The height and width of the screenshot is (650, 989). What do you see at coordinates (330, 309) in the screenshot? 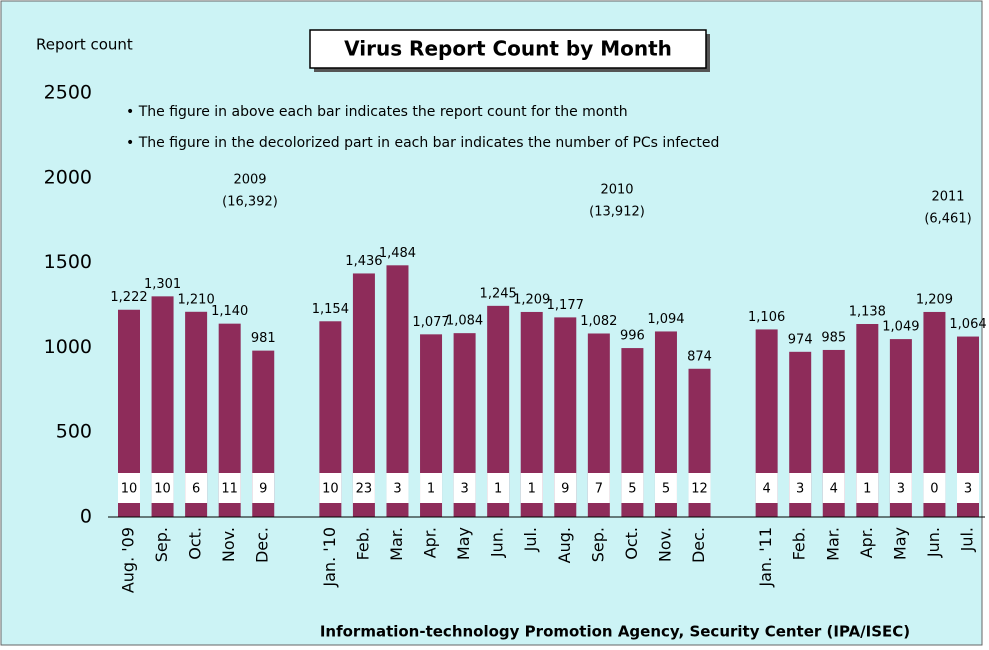
I see `value-label: 1,154` at bounding box center [330, 309].